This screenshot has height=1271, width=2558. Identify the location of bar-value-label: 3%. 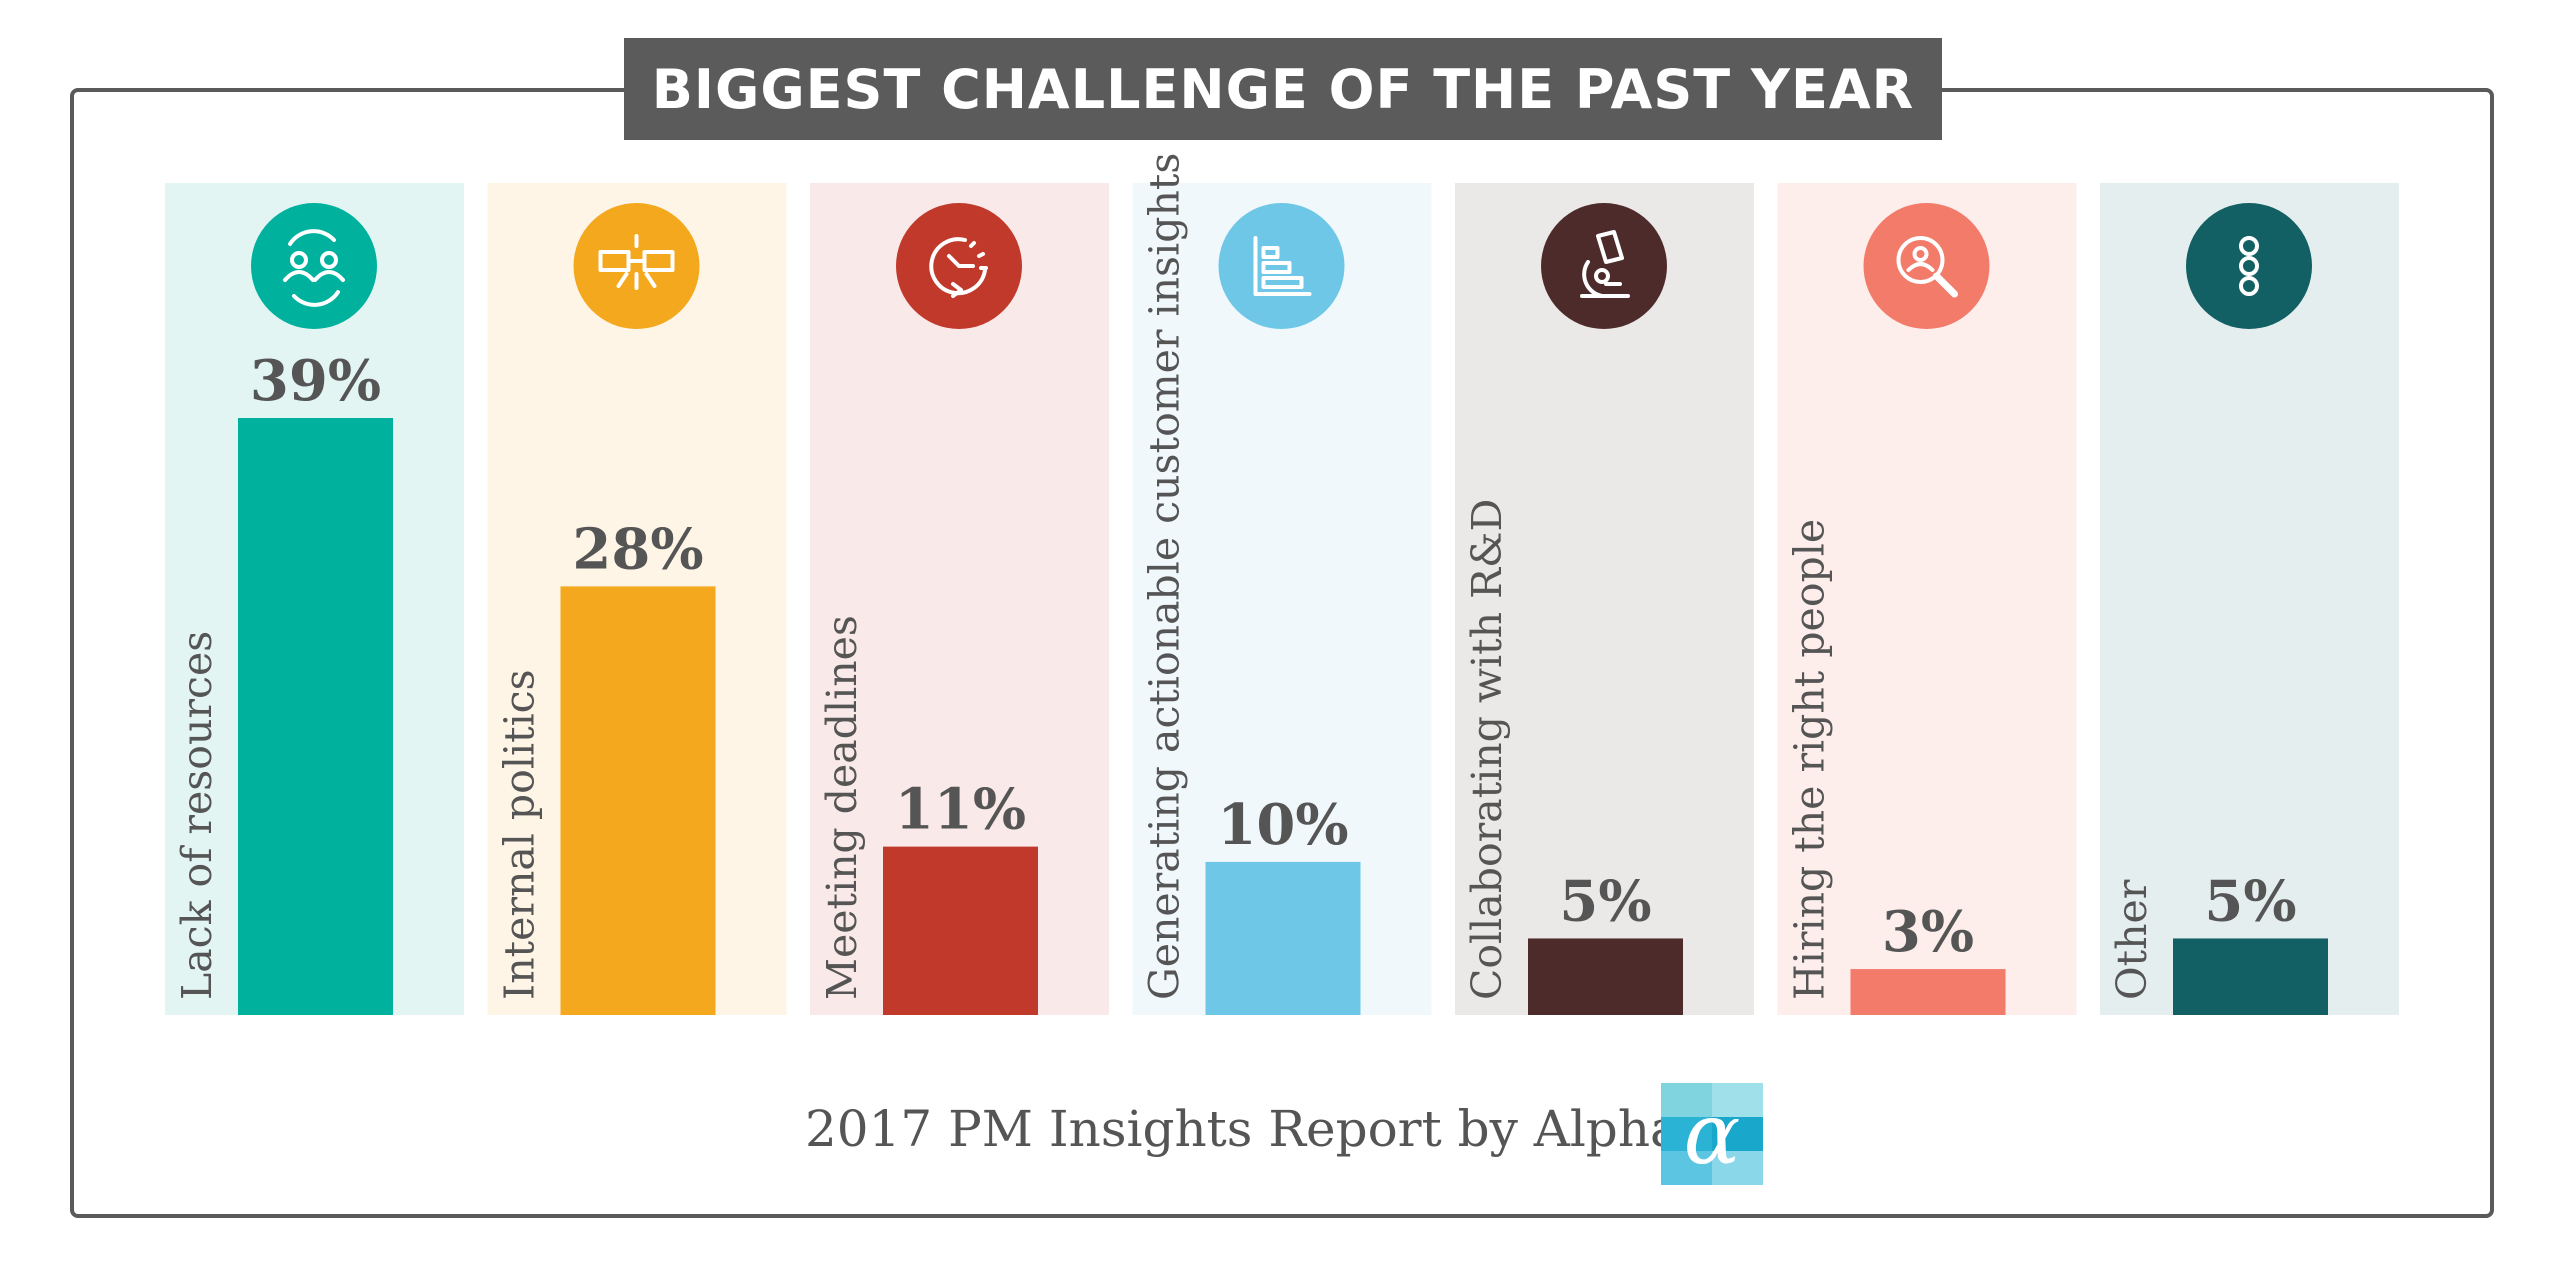
(1928, 932).